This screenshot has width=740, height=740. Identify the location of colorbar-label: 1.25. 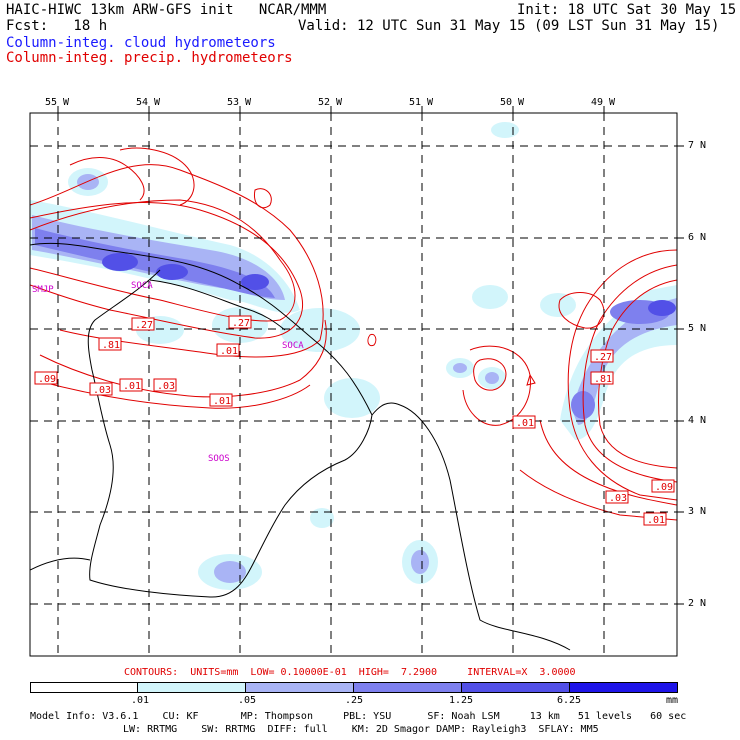
(461, 700).